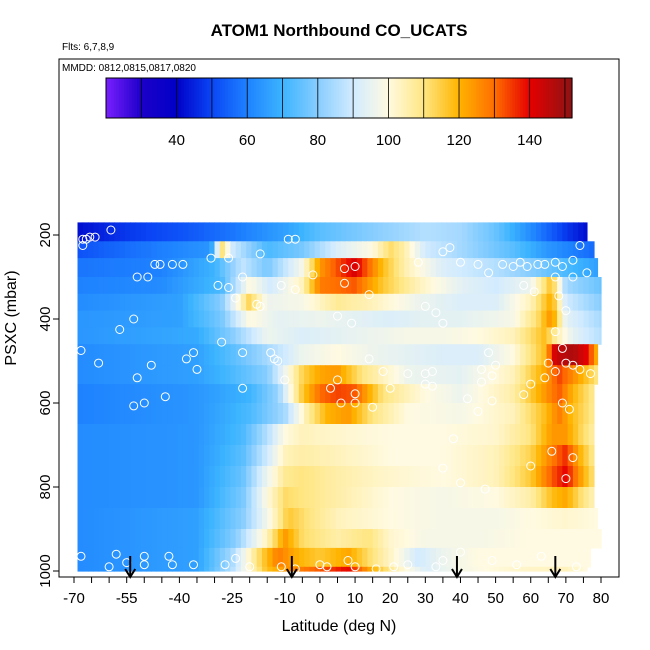 The height and width of the screenshot is (650, 650). What do you see at coordinates (180, 598) in the screenshot?
I see `x-tick-label: -40` at bounding box center [180, 598].